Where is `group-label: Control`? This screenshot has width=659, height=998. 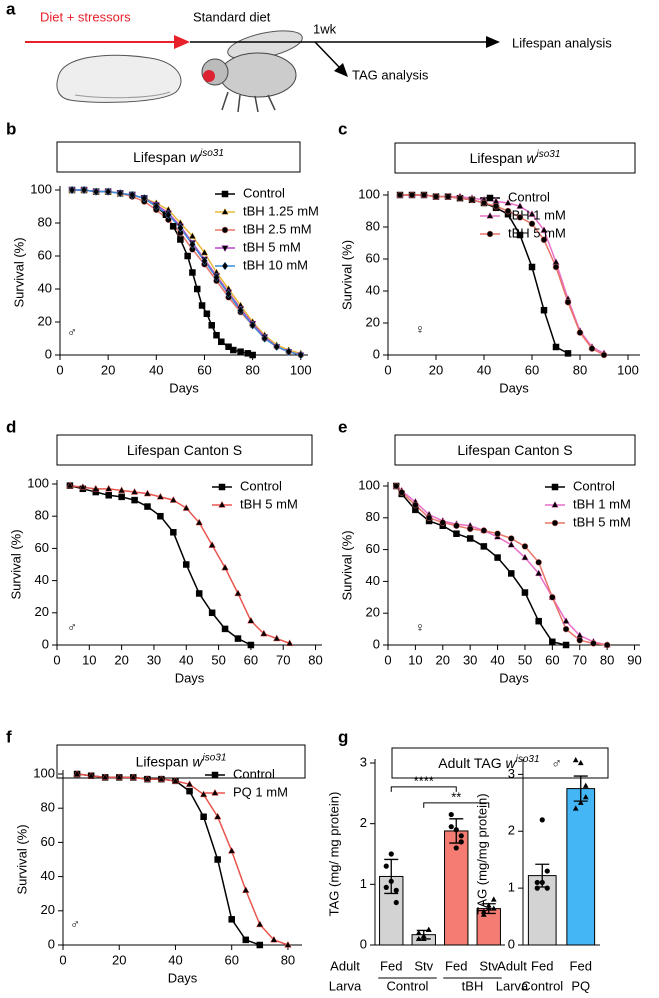 group-label: Control is located at coordinates (408, 985).